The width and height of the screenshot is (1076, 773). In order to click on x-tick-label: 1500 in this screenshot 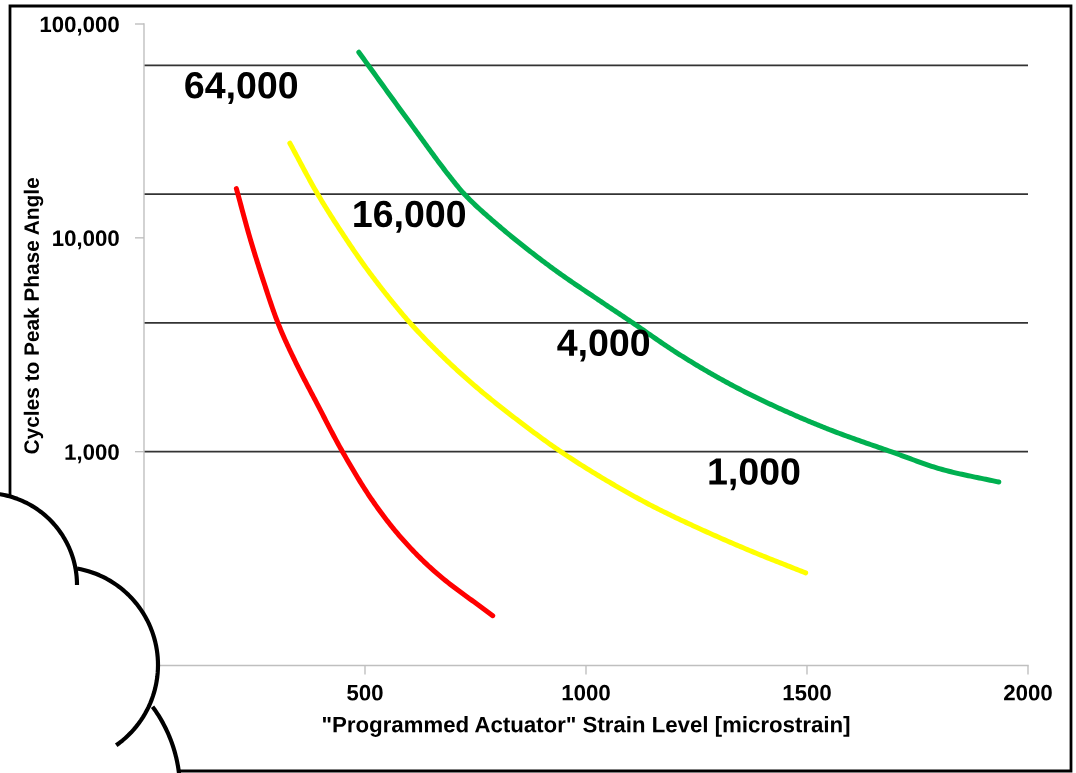, I will do `click(807, 692)`.